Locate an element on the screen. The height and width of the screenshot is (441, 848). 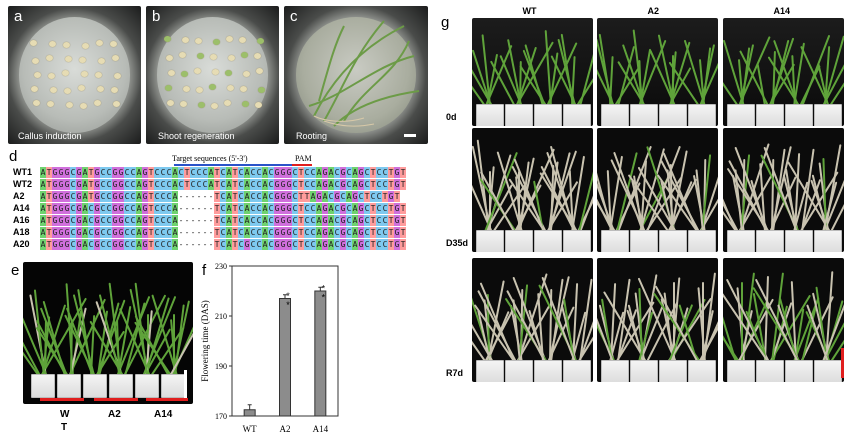
significance-mark: * is located at coordinates (324, 288).